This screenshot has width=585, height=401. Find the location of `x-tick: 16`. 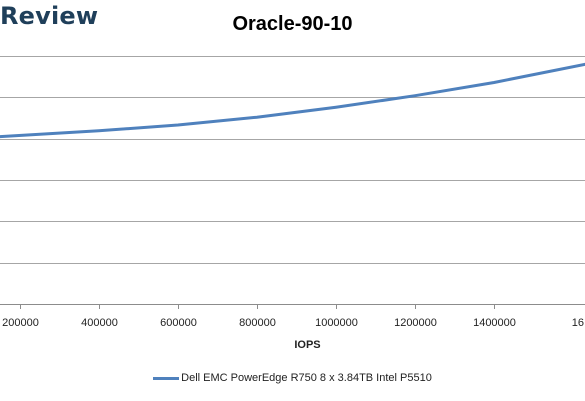

x-tick: 16 is located at coordinates (578, 323).